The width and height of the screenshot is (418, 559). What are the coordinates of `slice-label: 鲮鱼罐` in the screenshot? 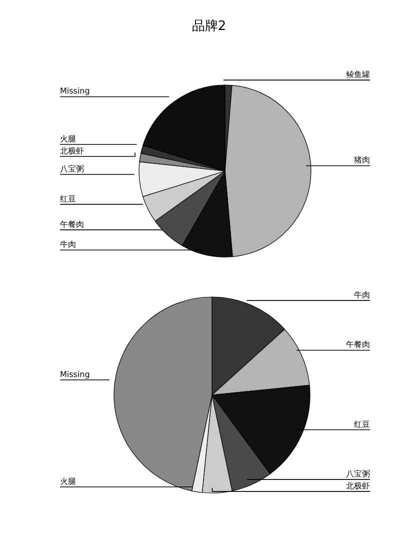 It's located at (358, 75).